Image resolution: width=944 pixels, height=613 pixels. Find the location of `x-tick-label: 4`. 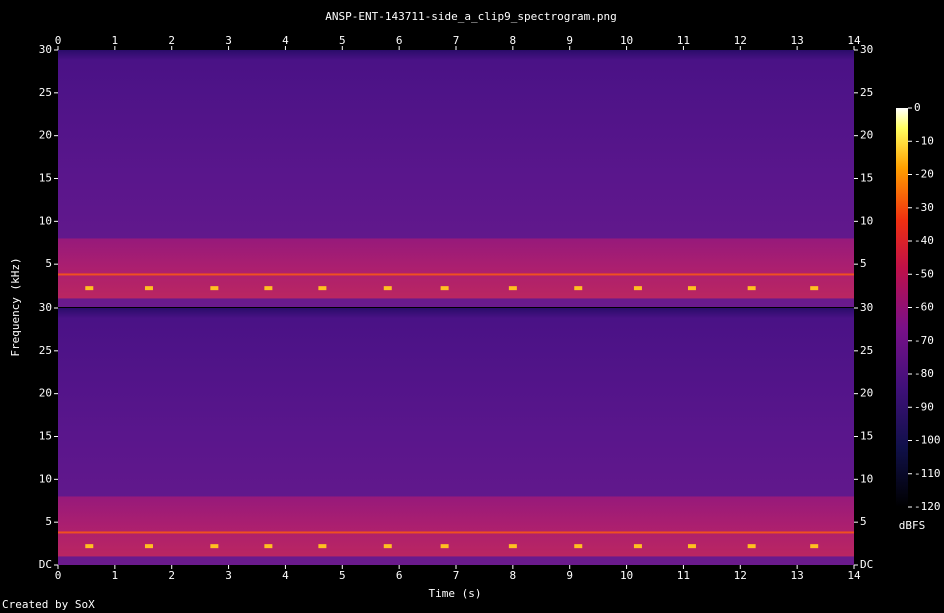

x-tick-label: 4 is located at coordinates (285, 575).